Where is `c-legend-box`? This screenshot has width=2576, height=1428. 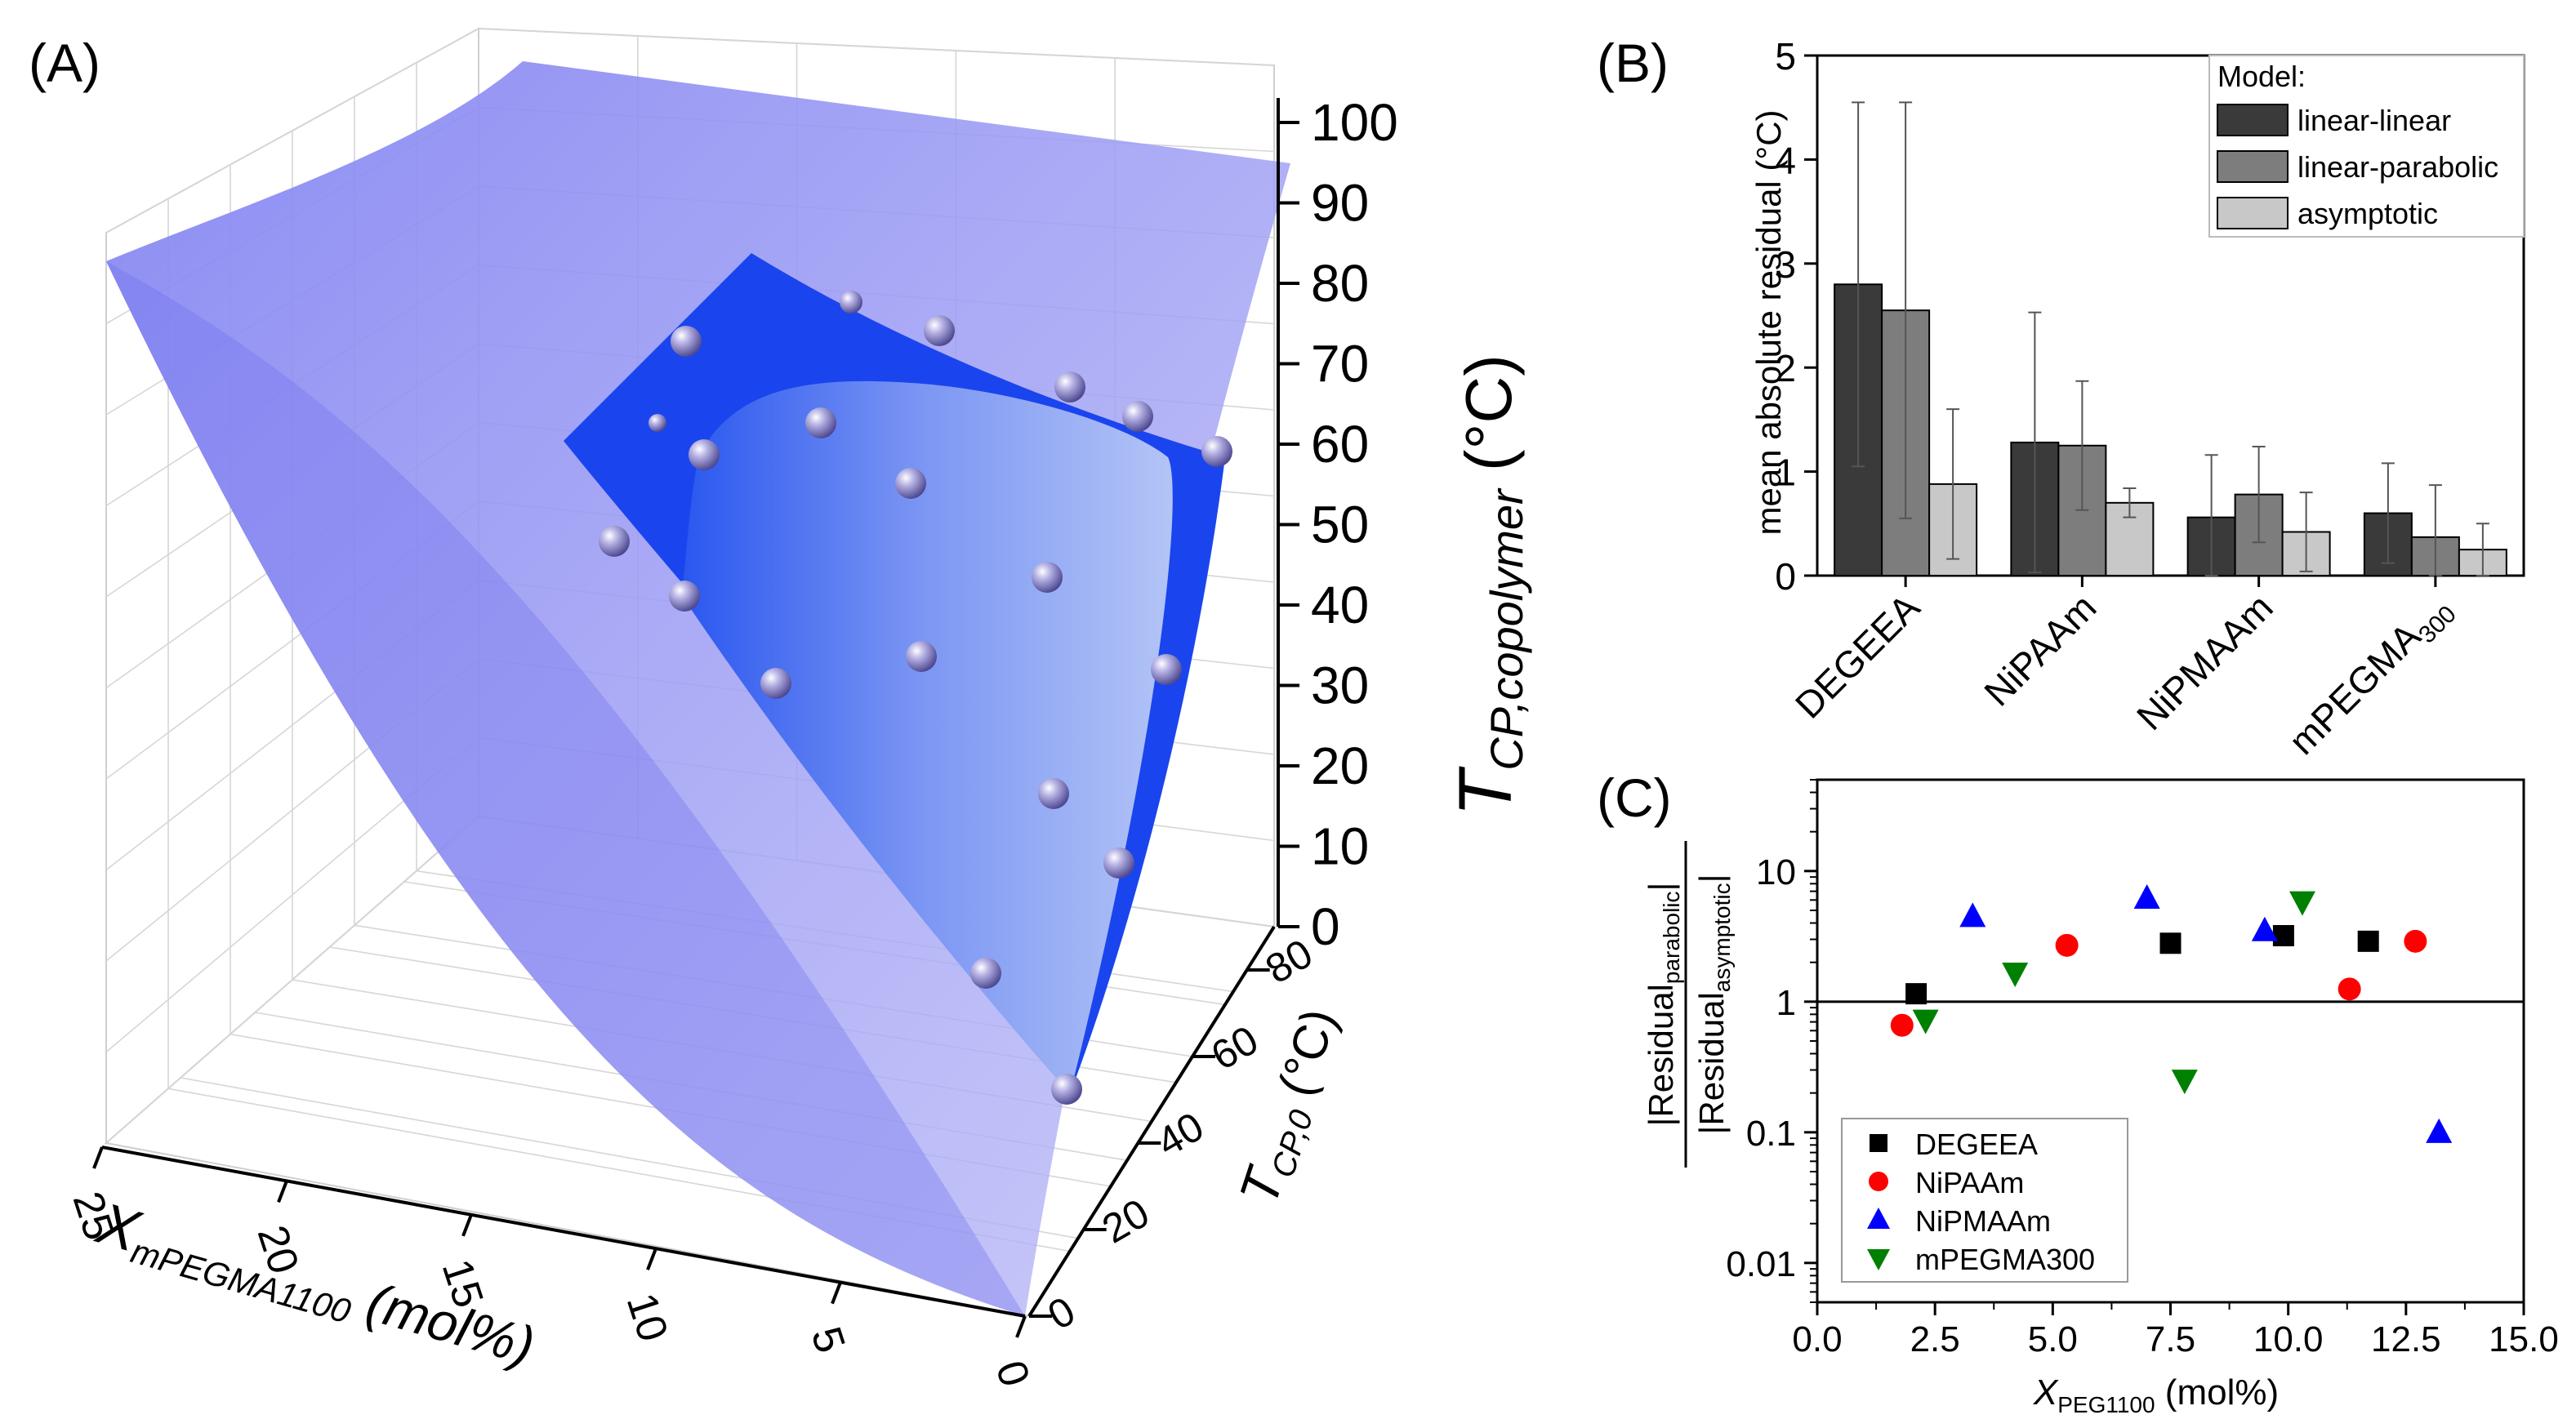
c-legend-box is located at coordinates (1985, 1200).